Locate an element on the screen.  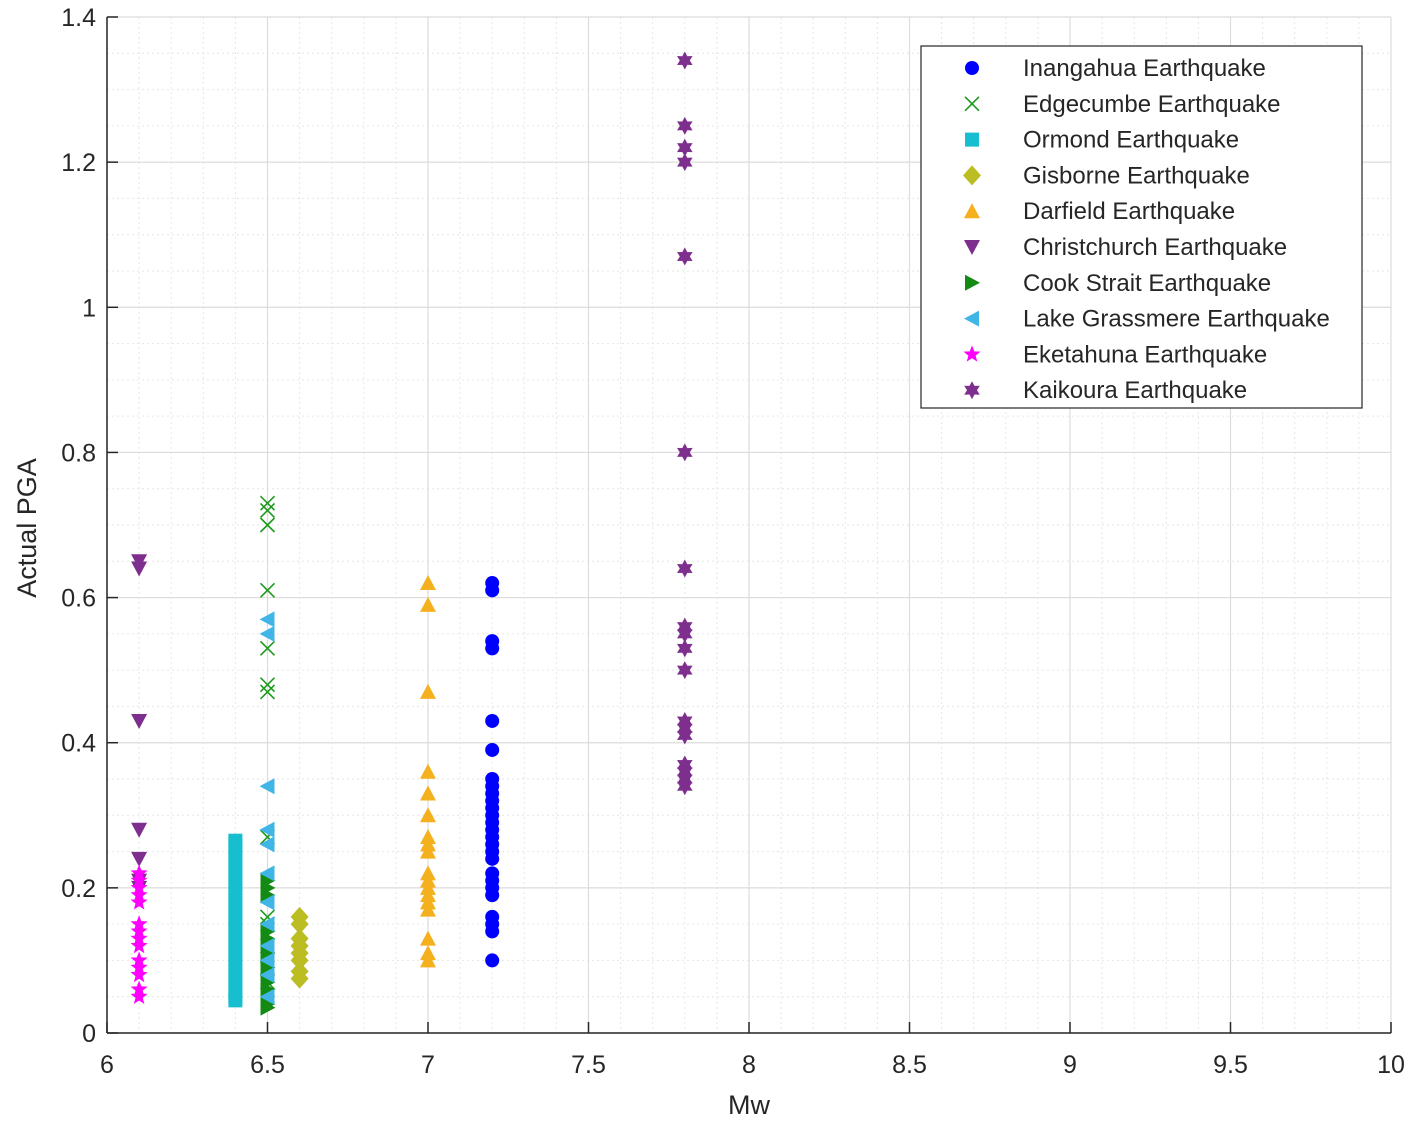
y-tick-label: 0.2 is located at coordinates (78, 889).